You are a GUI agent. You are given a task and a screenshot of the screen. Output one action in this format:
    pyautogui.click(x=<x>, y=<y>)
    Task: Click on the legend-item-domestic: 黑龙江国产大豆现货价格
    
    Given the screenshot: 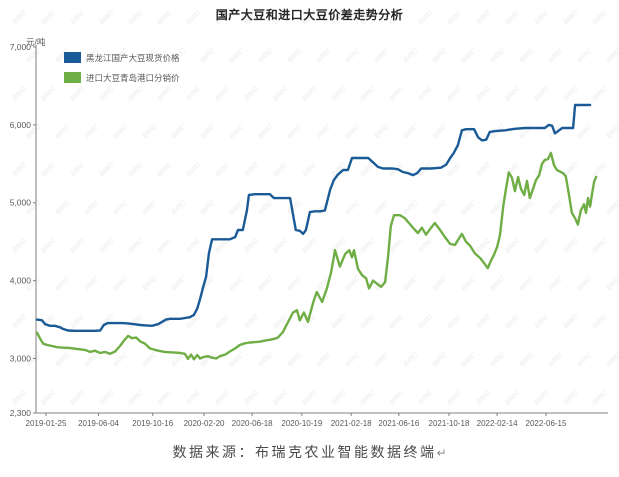 What is the action you would take?
    pyautogui.click(x=122, y=57)
    